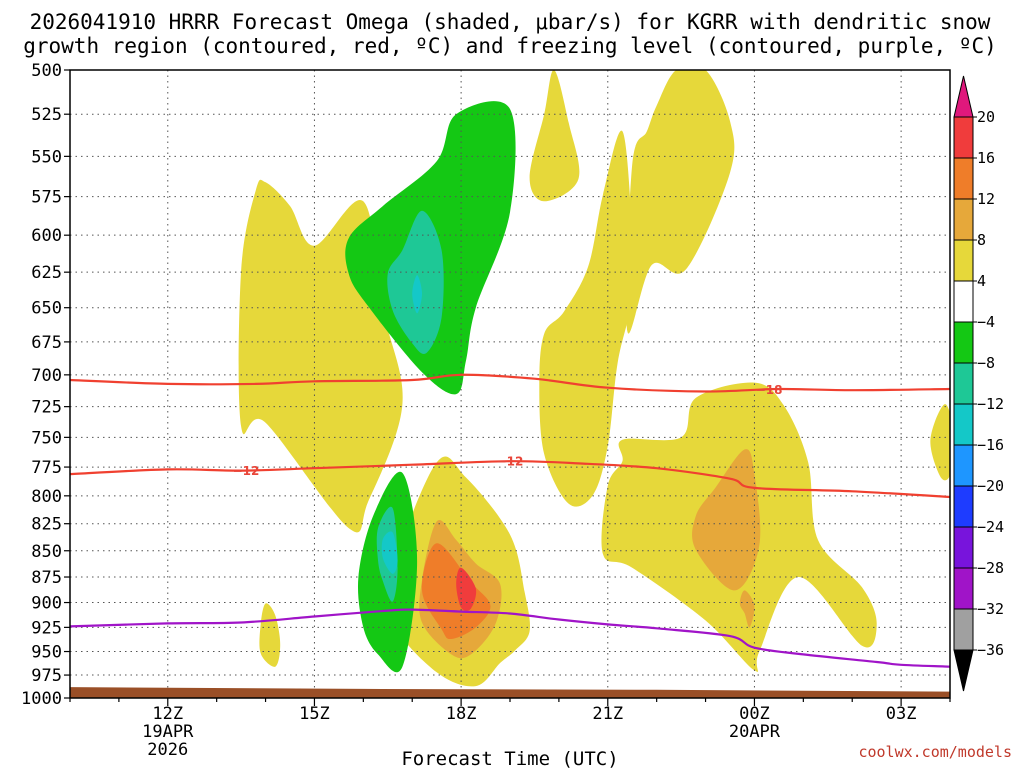 The height and width of the screenshot is (768, 1024). I want to click on y-tick-label-925: 925, so click(46, 628).